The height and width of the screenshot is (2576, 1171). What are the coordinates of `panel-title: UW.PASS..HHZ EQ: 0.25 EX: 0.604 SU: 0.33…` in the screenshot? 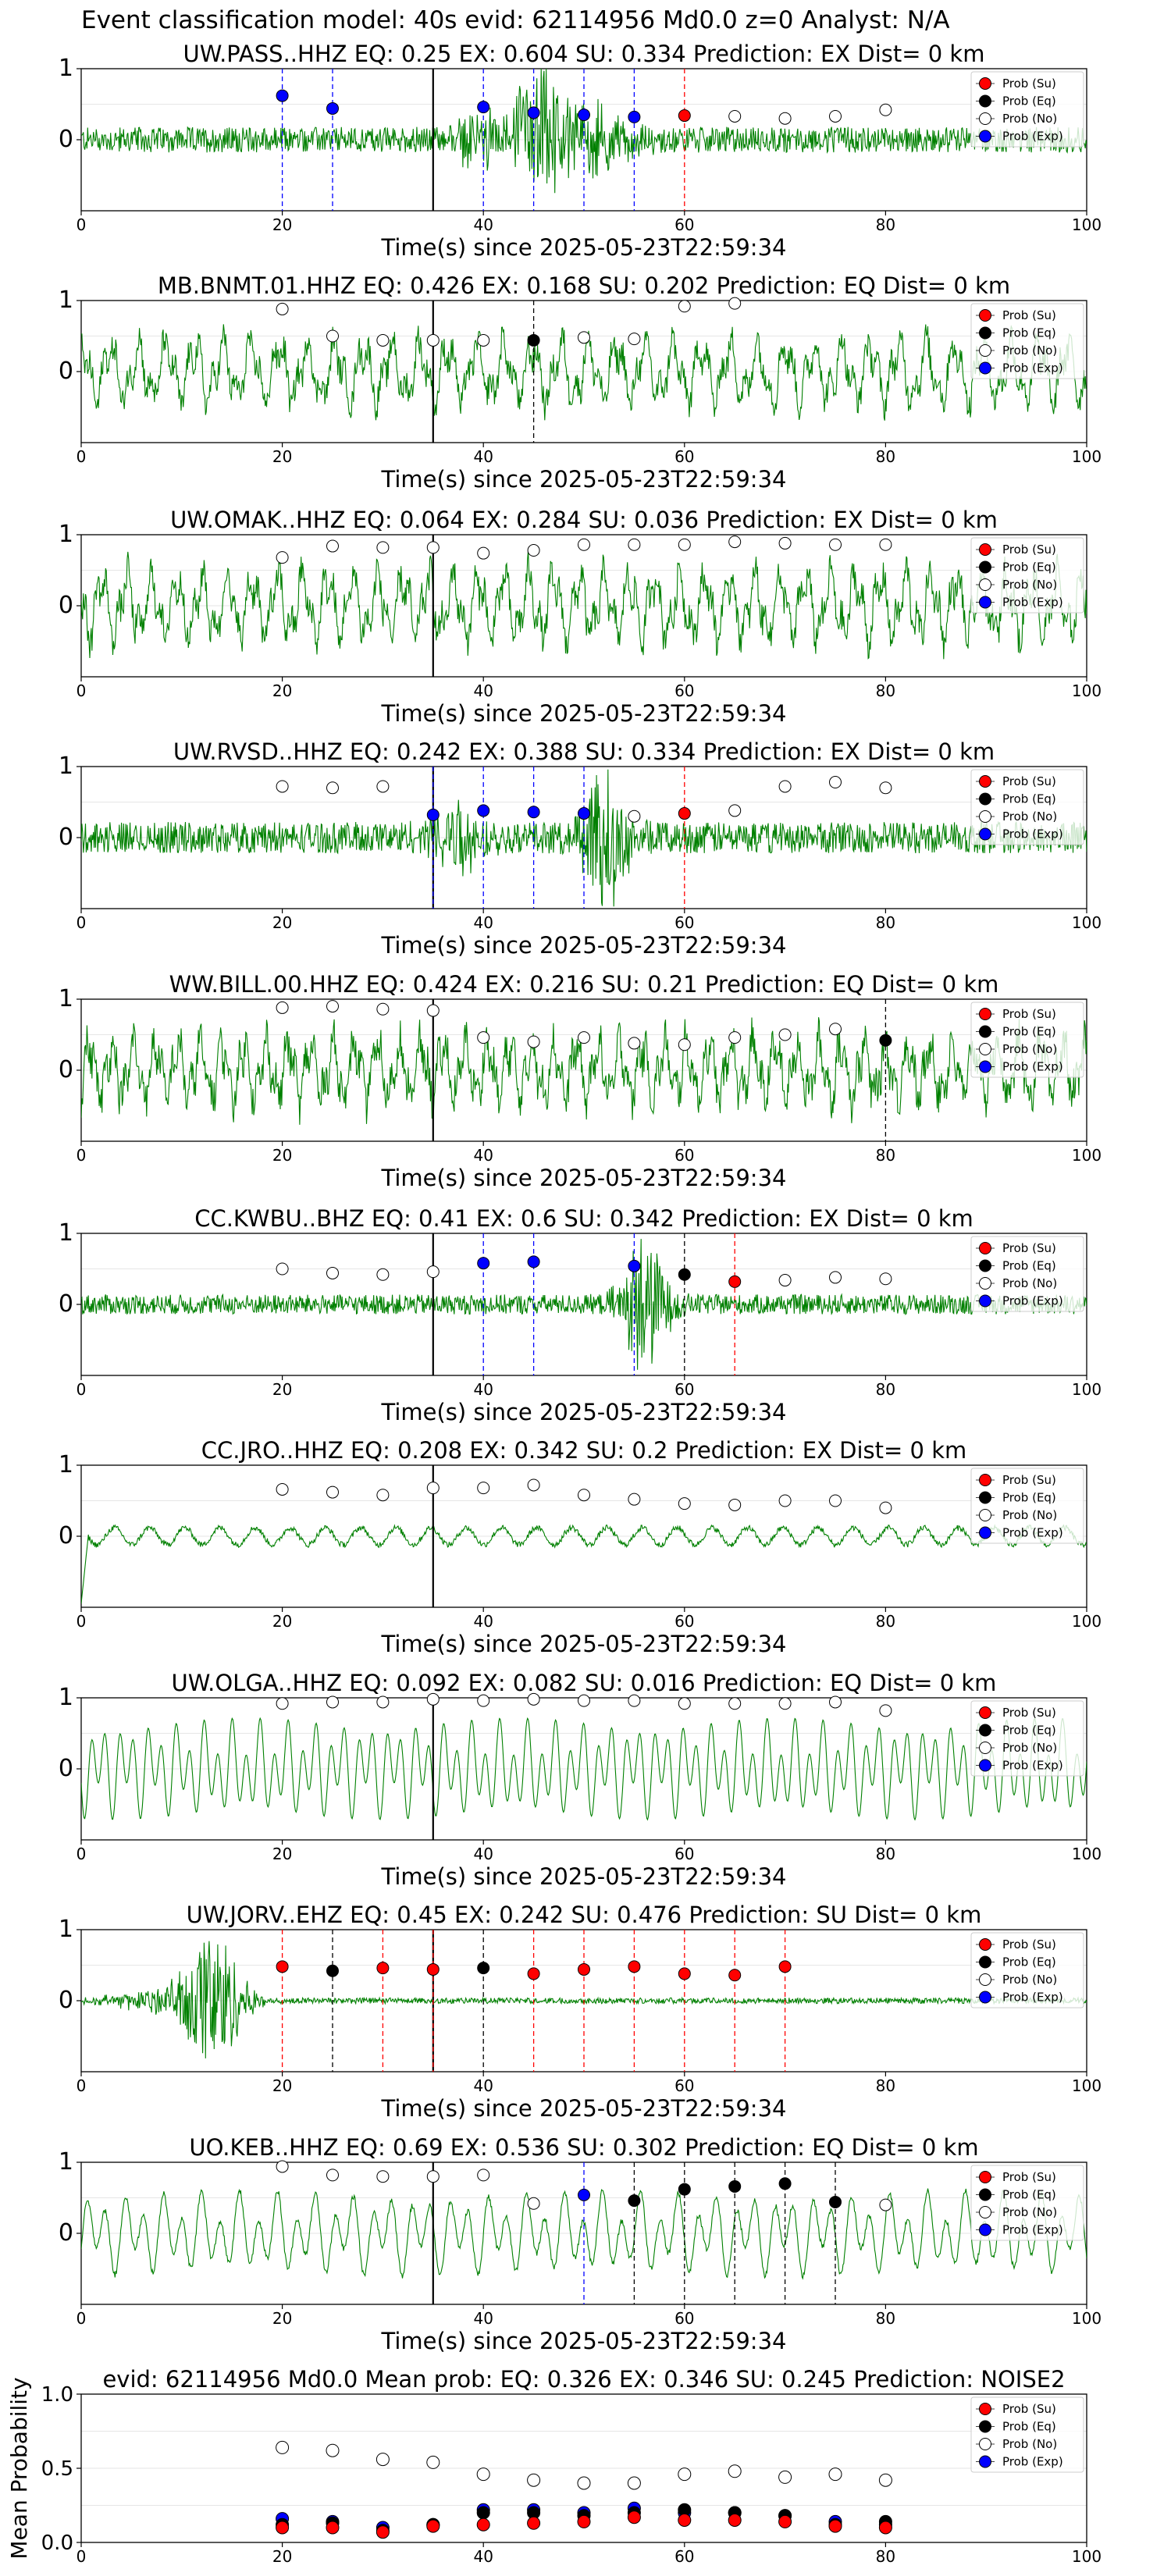 It's located at (584, 54).